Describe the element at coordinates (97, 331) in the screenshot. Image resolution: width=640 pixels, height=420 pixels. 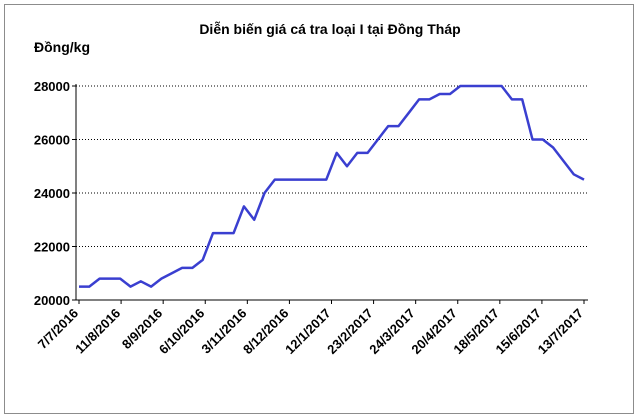
I see `x-tick-label-1: 11/8/2016` at that location.